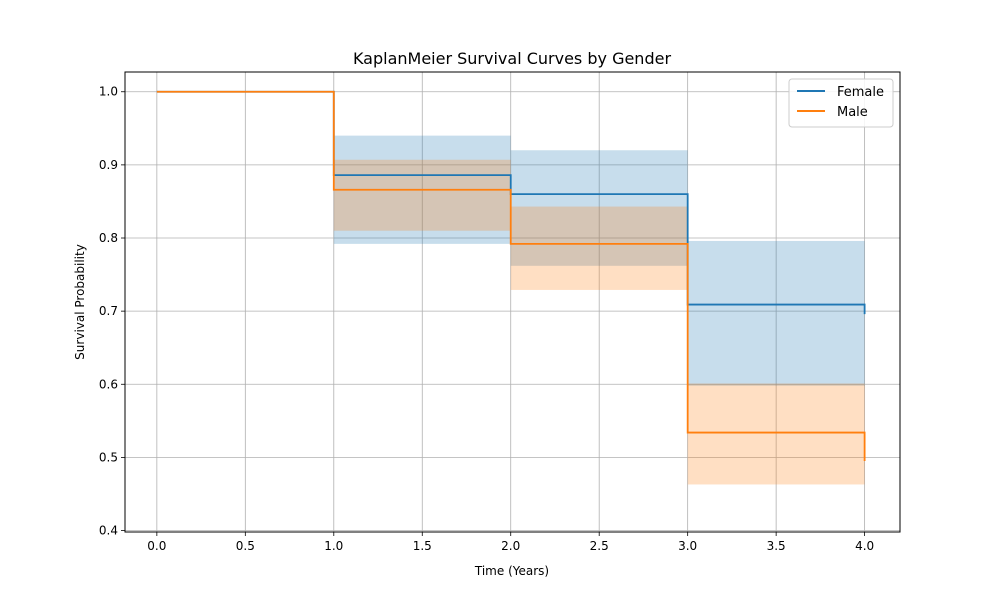 Image resolution: width=1000 pixels, height=600 pixels. I want to click on x-axis-label: Time (Years), so click(511, 571).